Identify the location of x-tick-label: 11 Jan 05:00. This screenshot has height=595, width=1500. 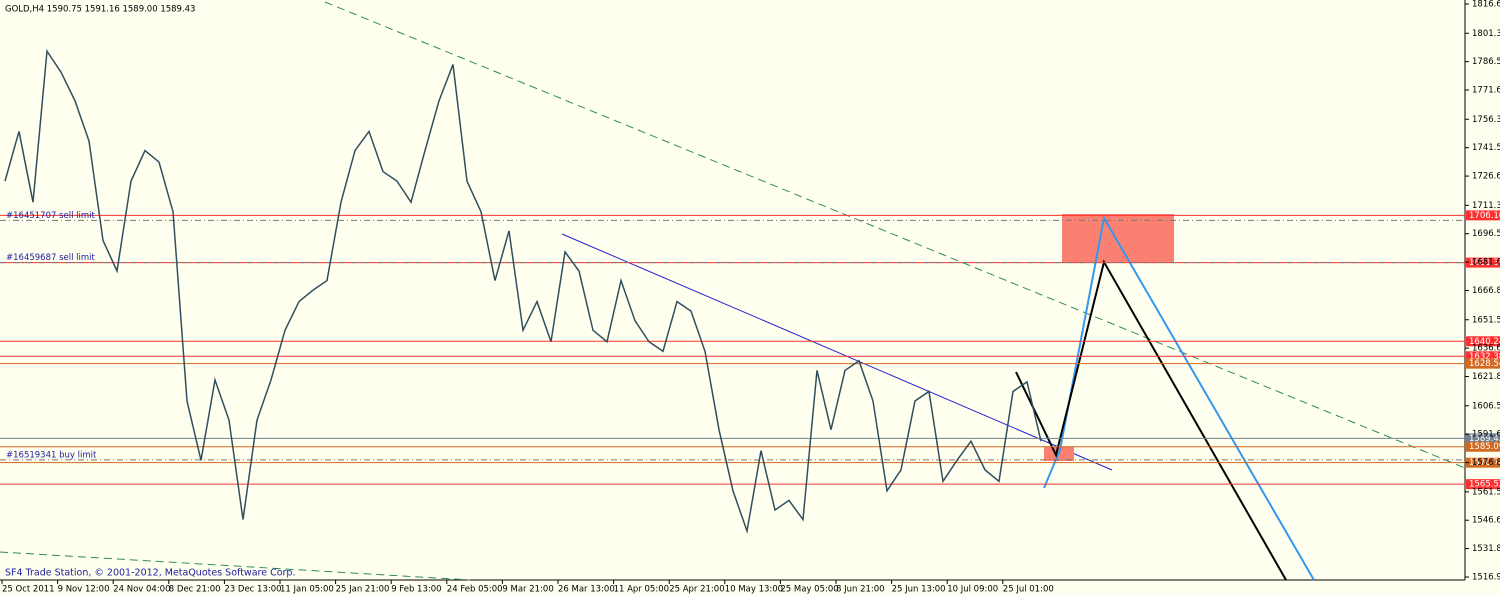
(307, 590).